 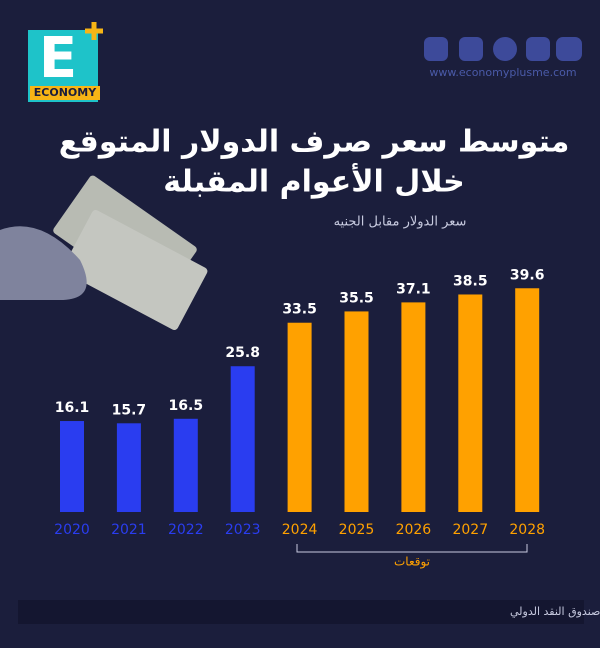 I want to click on x-tick-label: 2021, so click(x=129, y=530).